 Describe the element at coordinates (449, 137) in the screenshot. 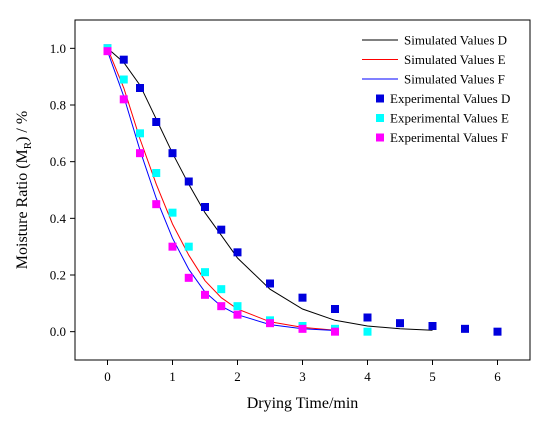

I see `legend-label: Experimental Values F` at that location.